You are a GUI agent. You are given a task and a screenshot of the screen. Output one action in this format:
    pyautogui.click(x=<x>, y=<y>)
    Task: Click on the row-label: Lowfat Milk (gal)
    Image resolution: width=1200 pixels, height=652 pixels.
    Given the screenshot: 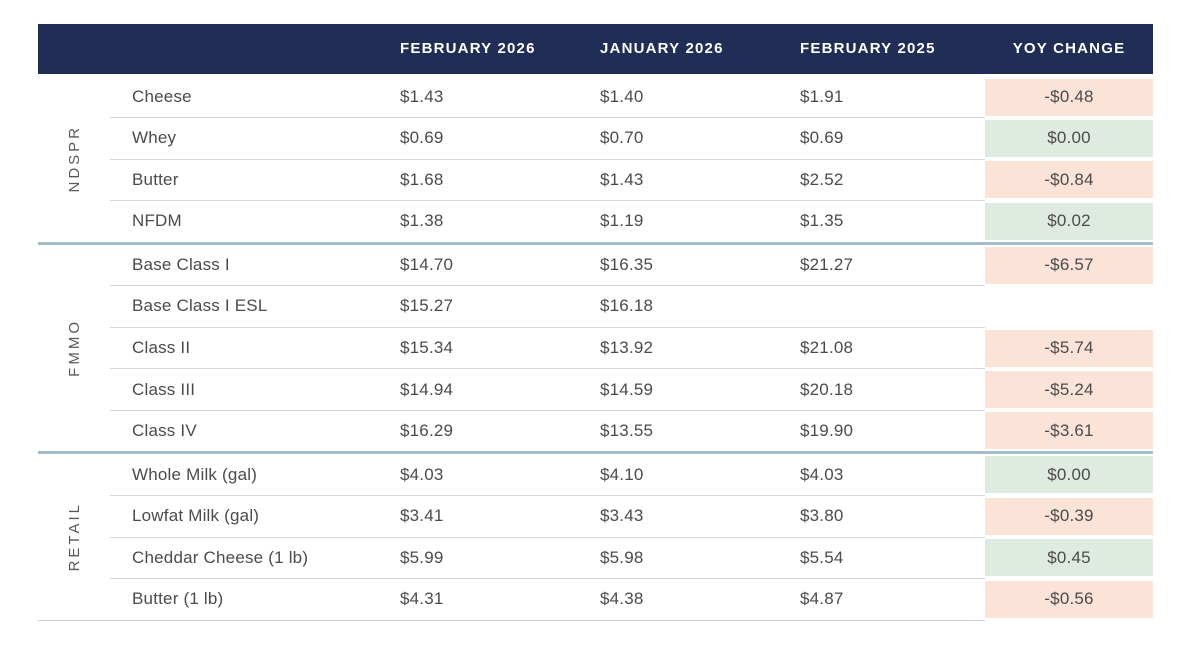 What is the action you would take?
    pyautogui.click(x=250, y=516)
    